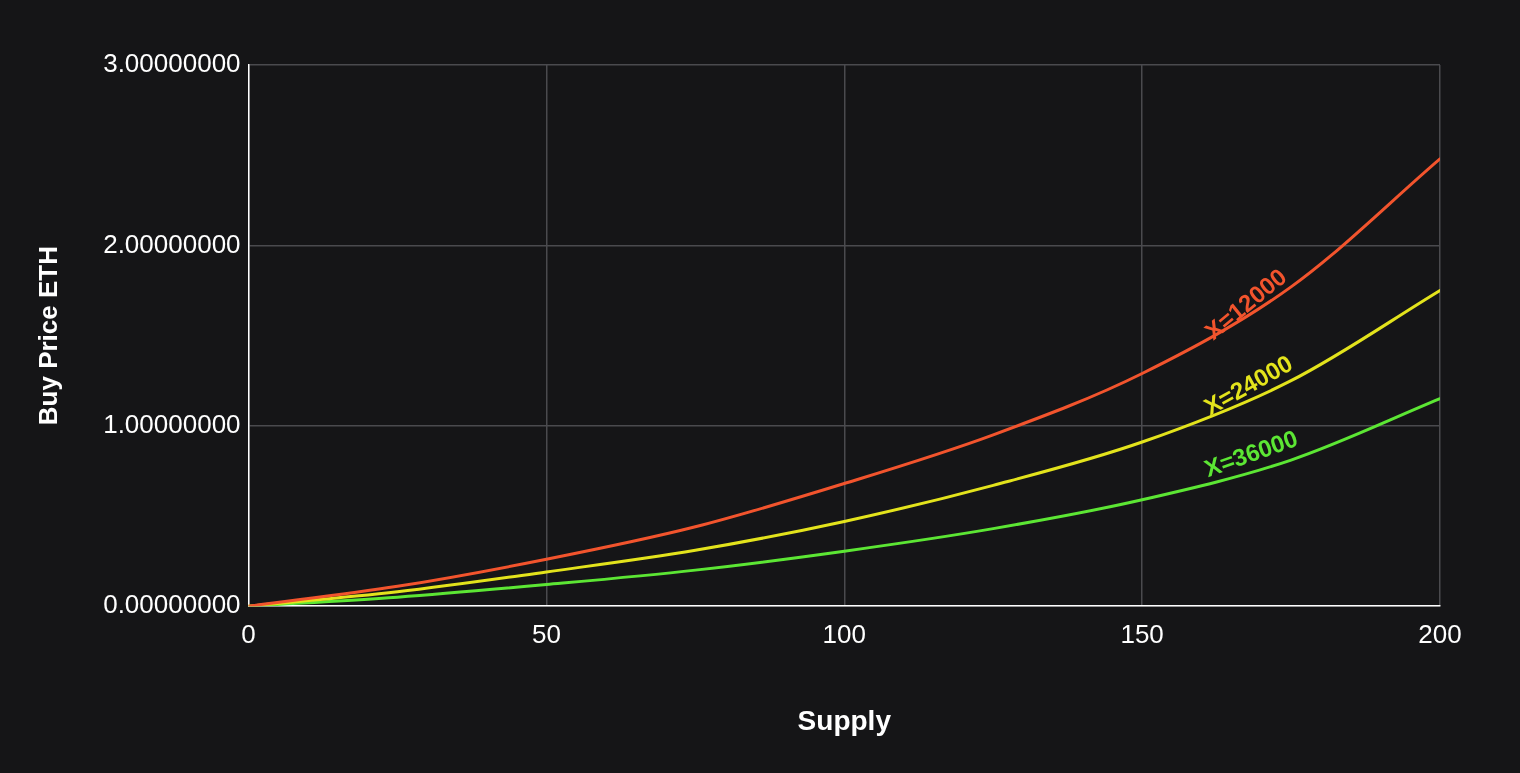 Image resolution: width=1520 pixels, height=773 pixels. What do you see at coordinates (1440, 633) in the screenshot?
I see `x-tick-label: 200` at bounding box center [1440, 633].